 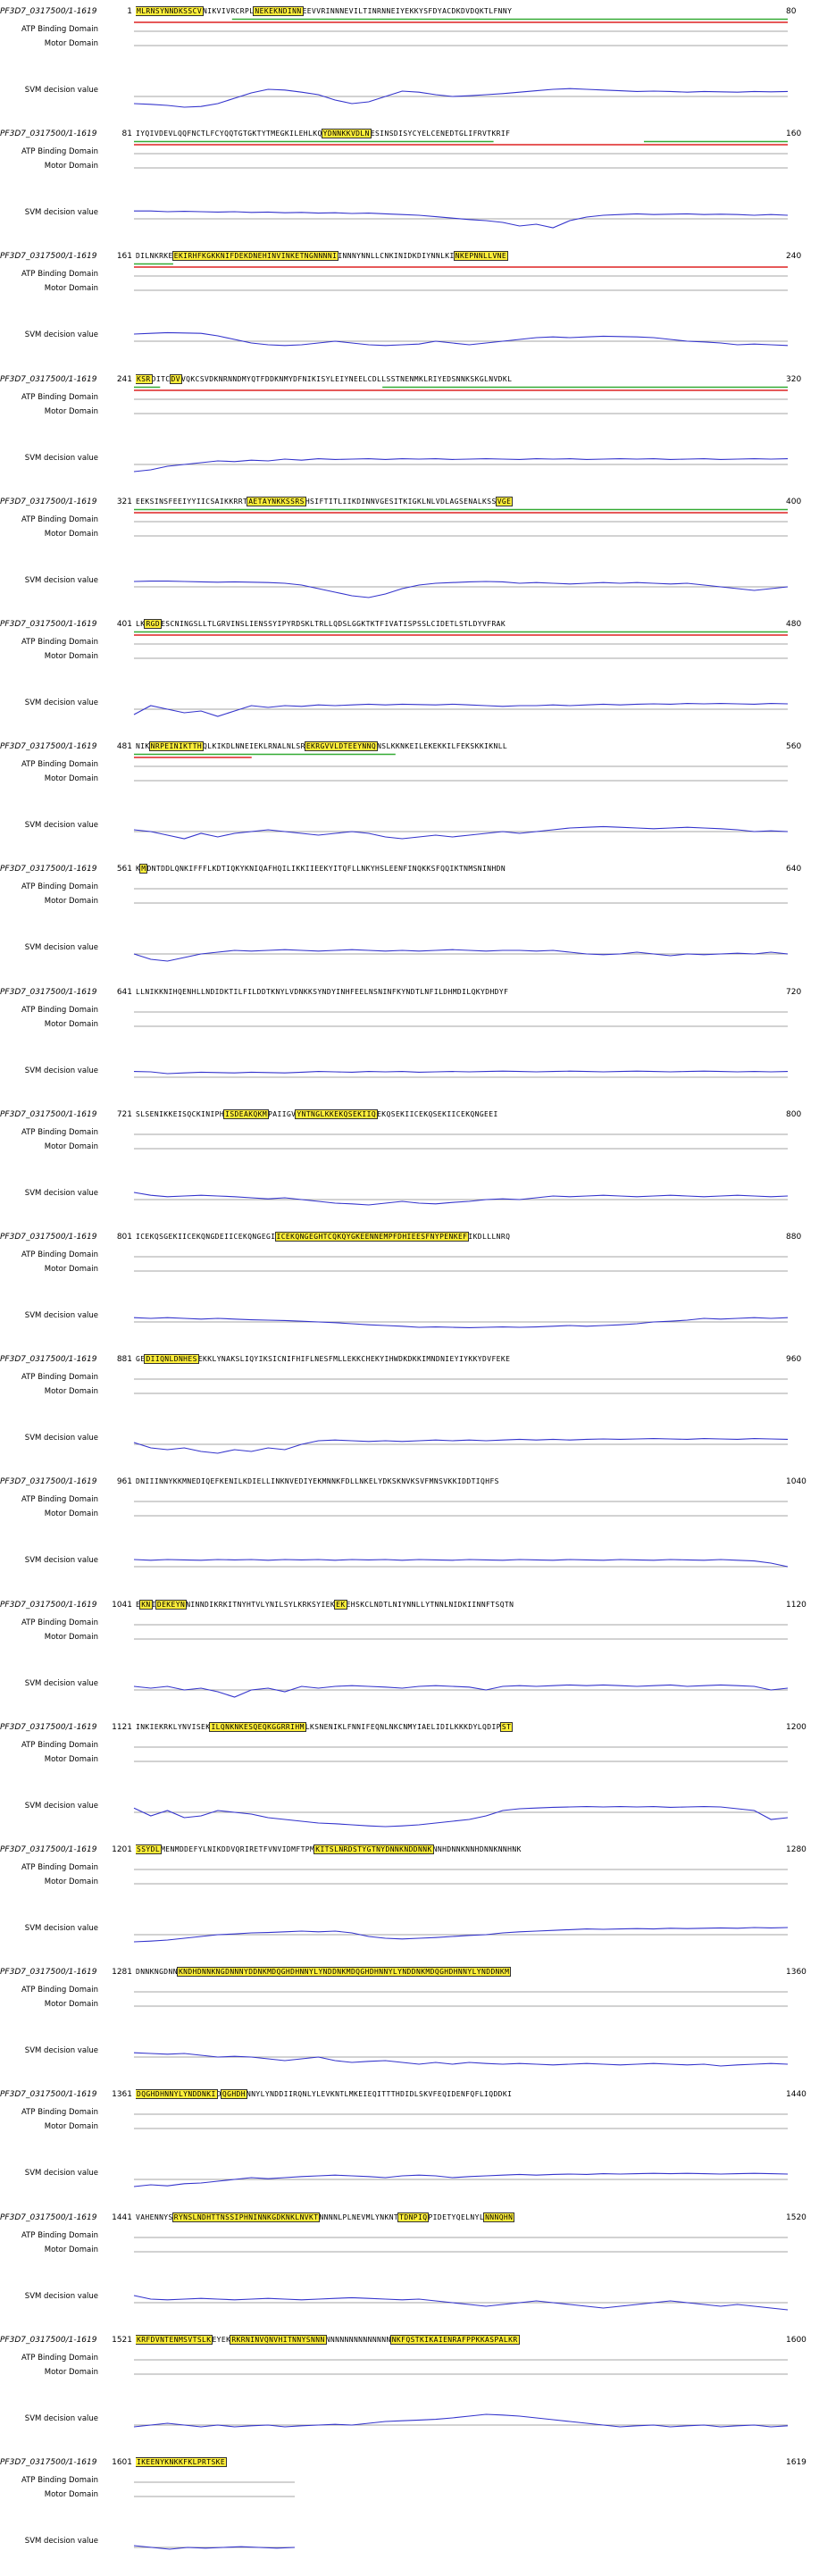 I want to click on sequence-segment: NNHDNNKNNHDNNKNNHNK, so click(x=477, y=1849).